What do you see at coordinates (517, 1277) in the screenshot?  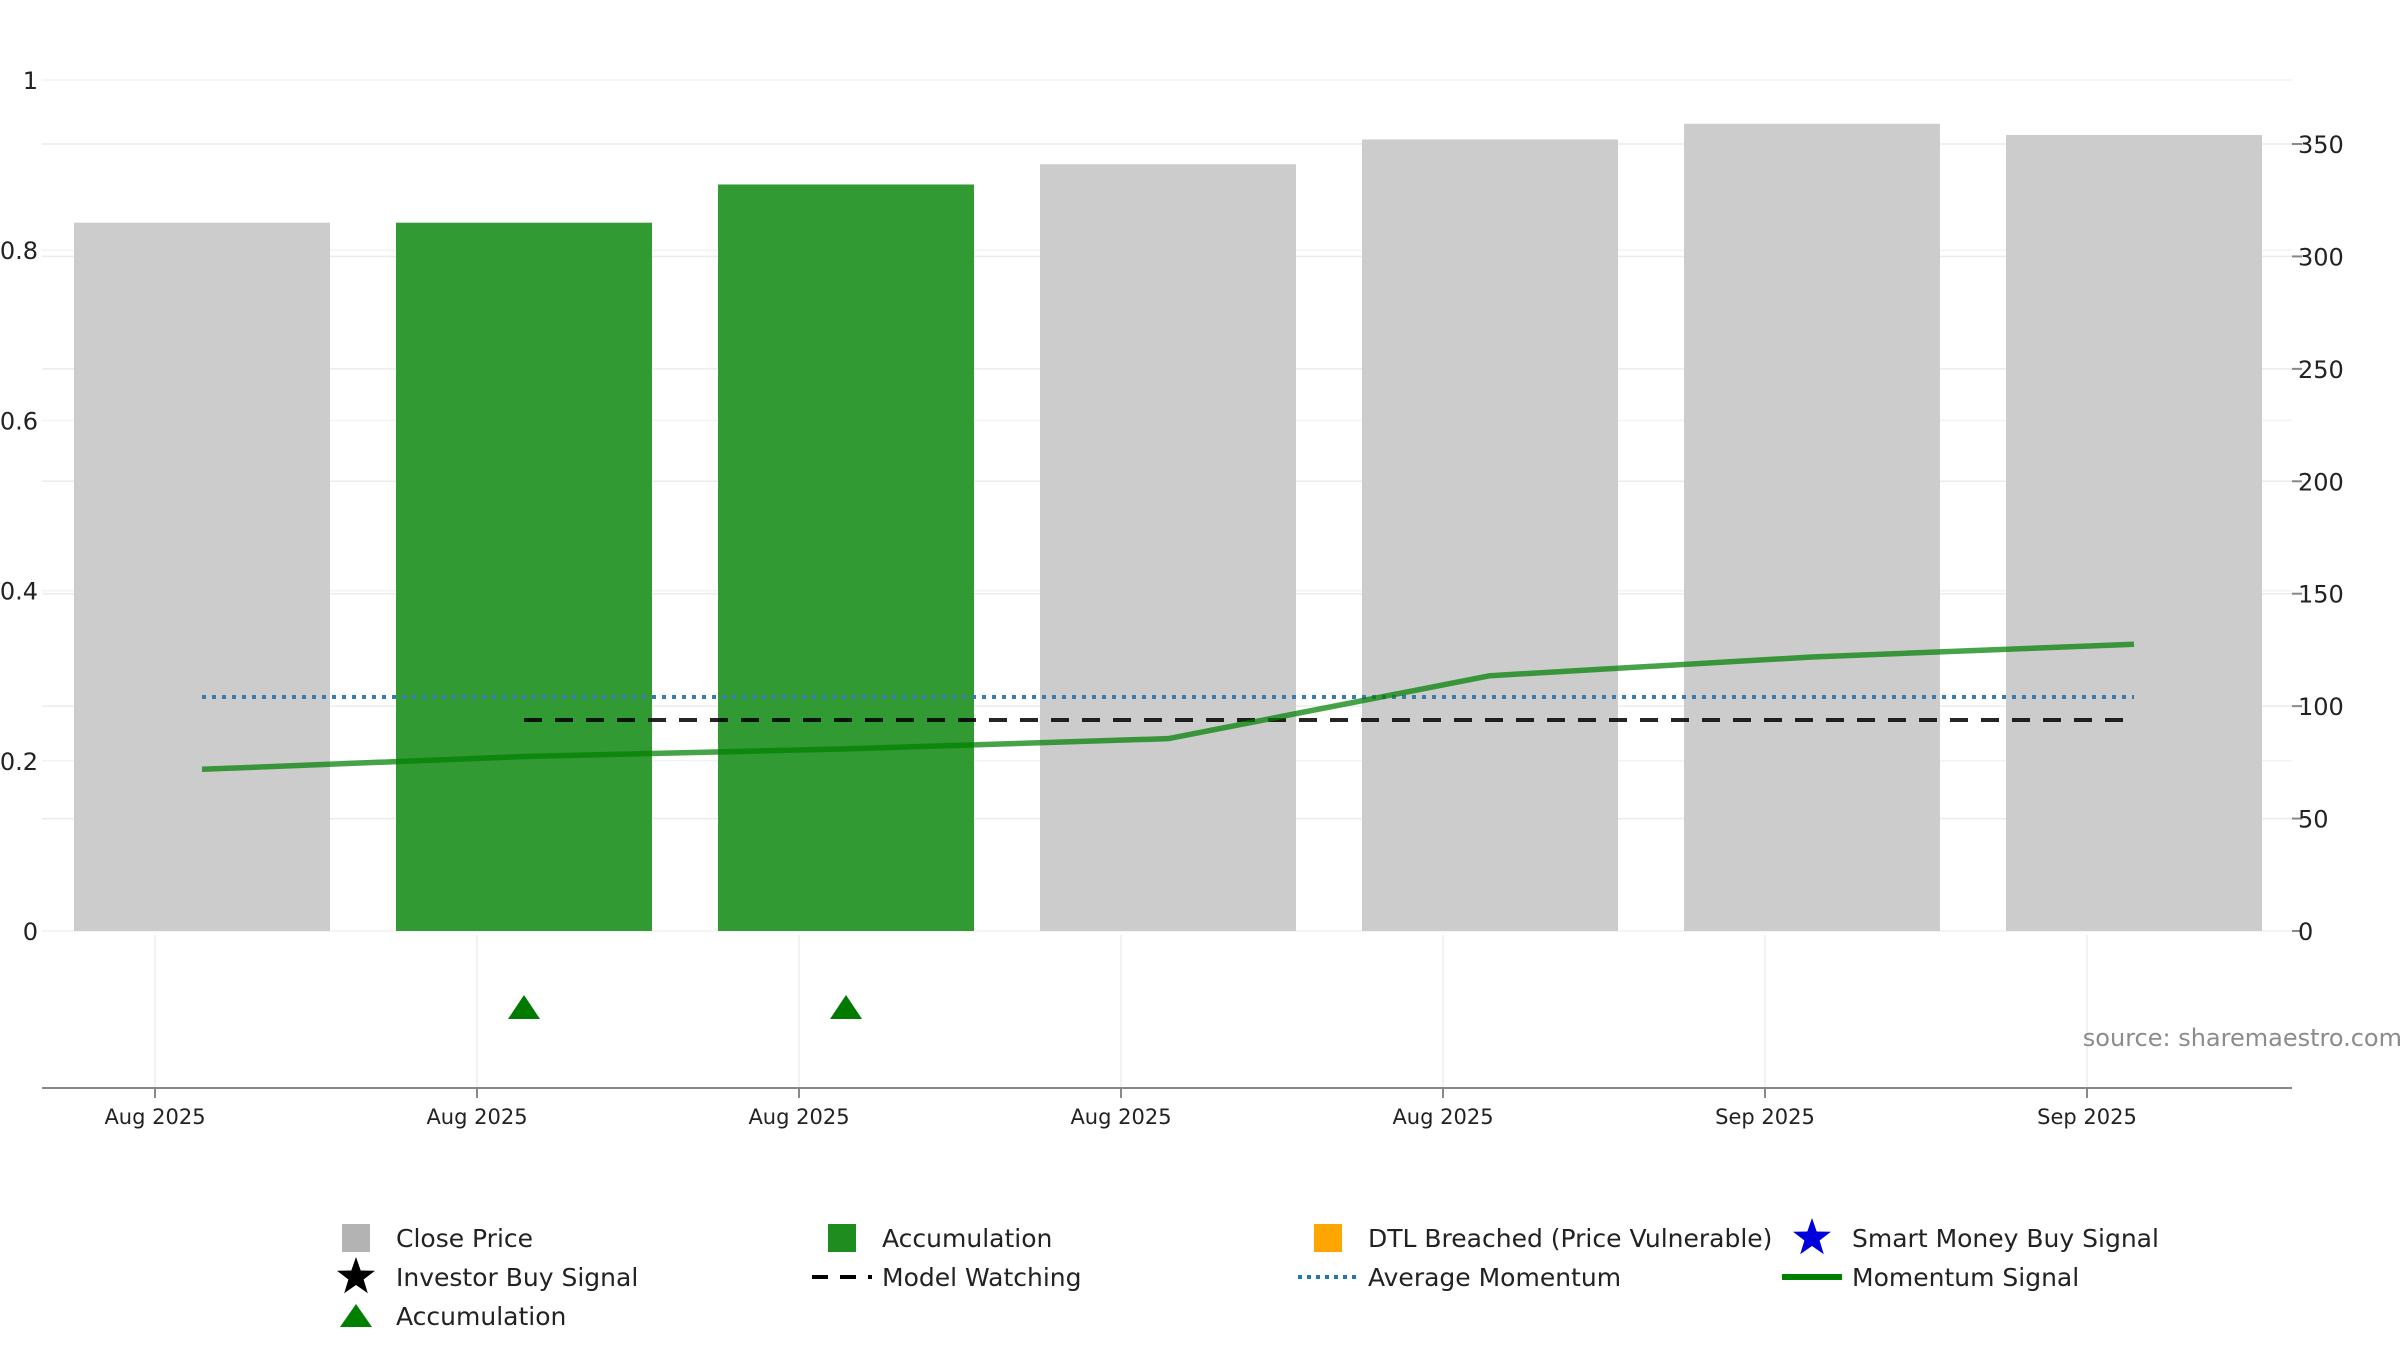 I see `legend-label: Investor Buy Signal` at bounding box center [517, 1277].